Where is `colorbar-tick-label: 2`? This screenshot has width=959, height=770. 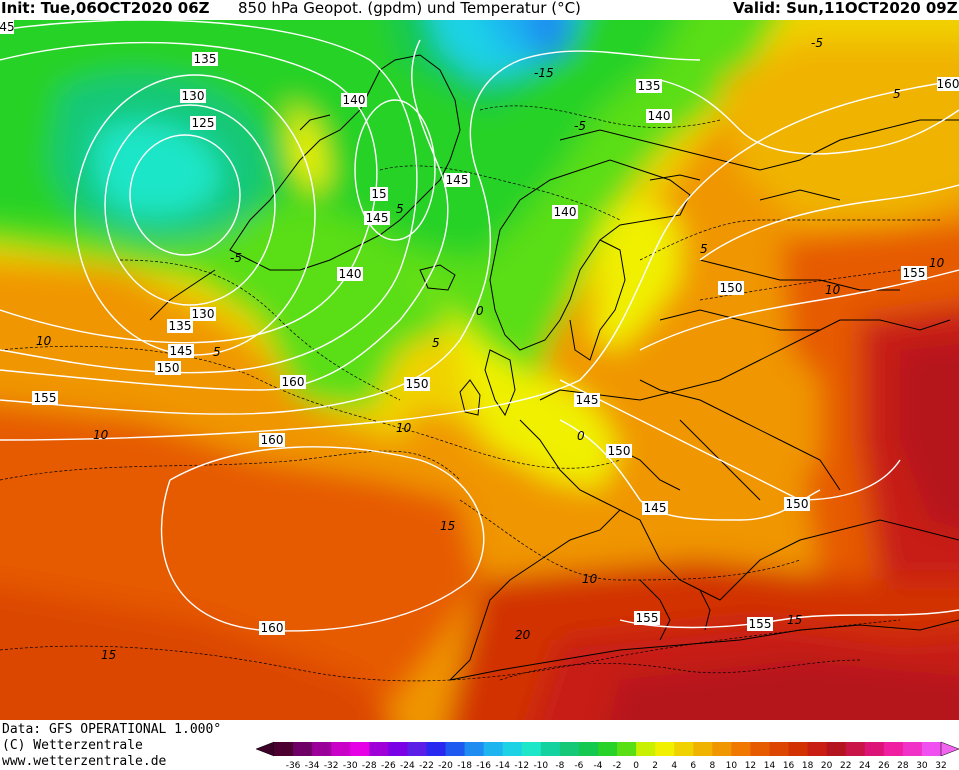
colorbar-tick-label: 2 is located at coordinates (655, 765).